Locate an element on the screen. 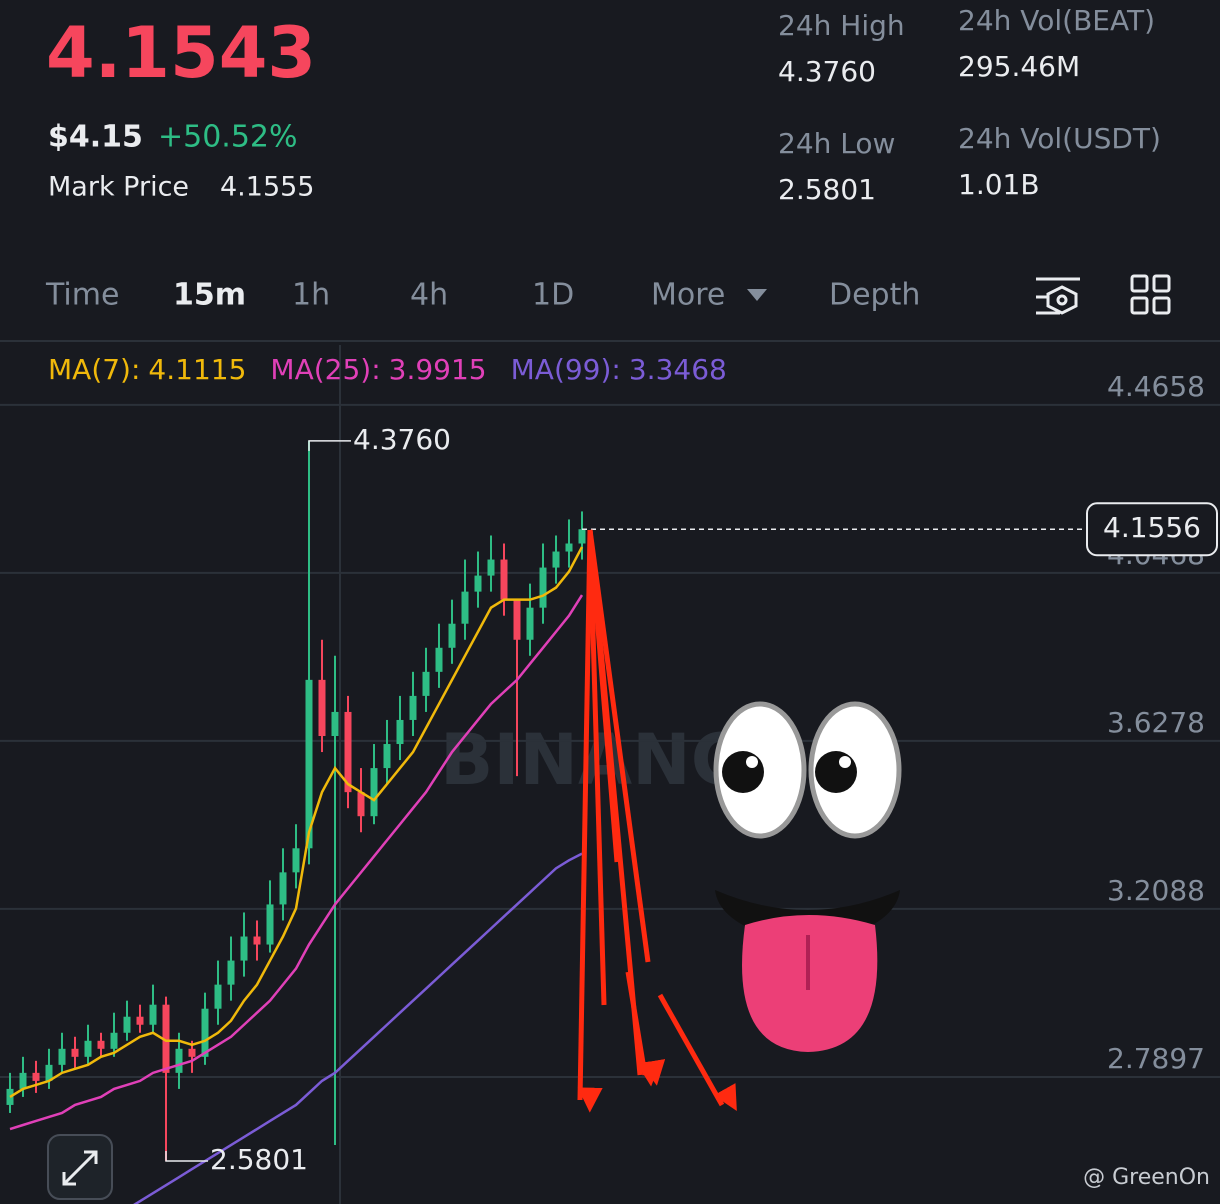 Image resolution: width=1220 pixels, height=1204 pixels. y-tick-label: 4.4658 is located at coordinates (1156, 386).